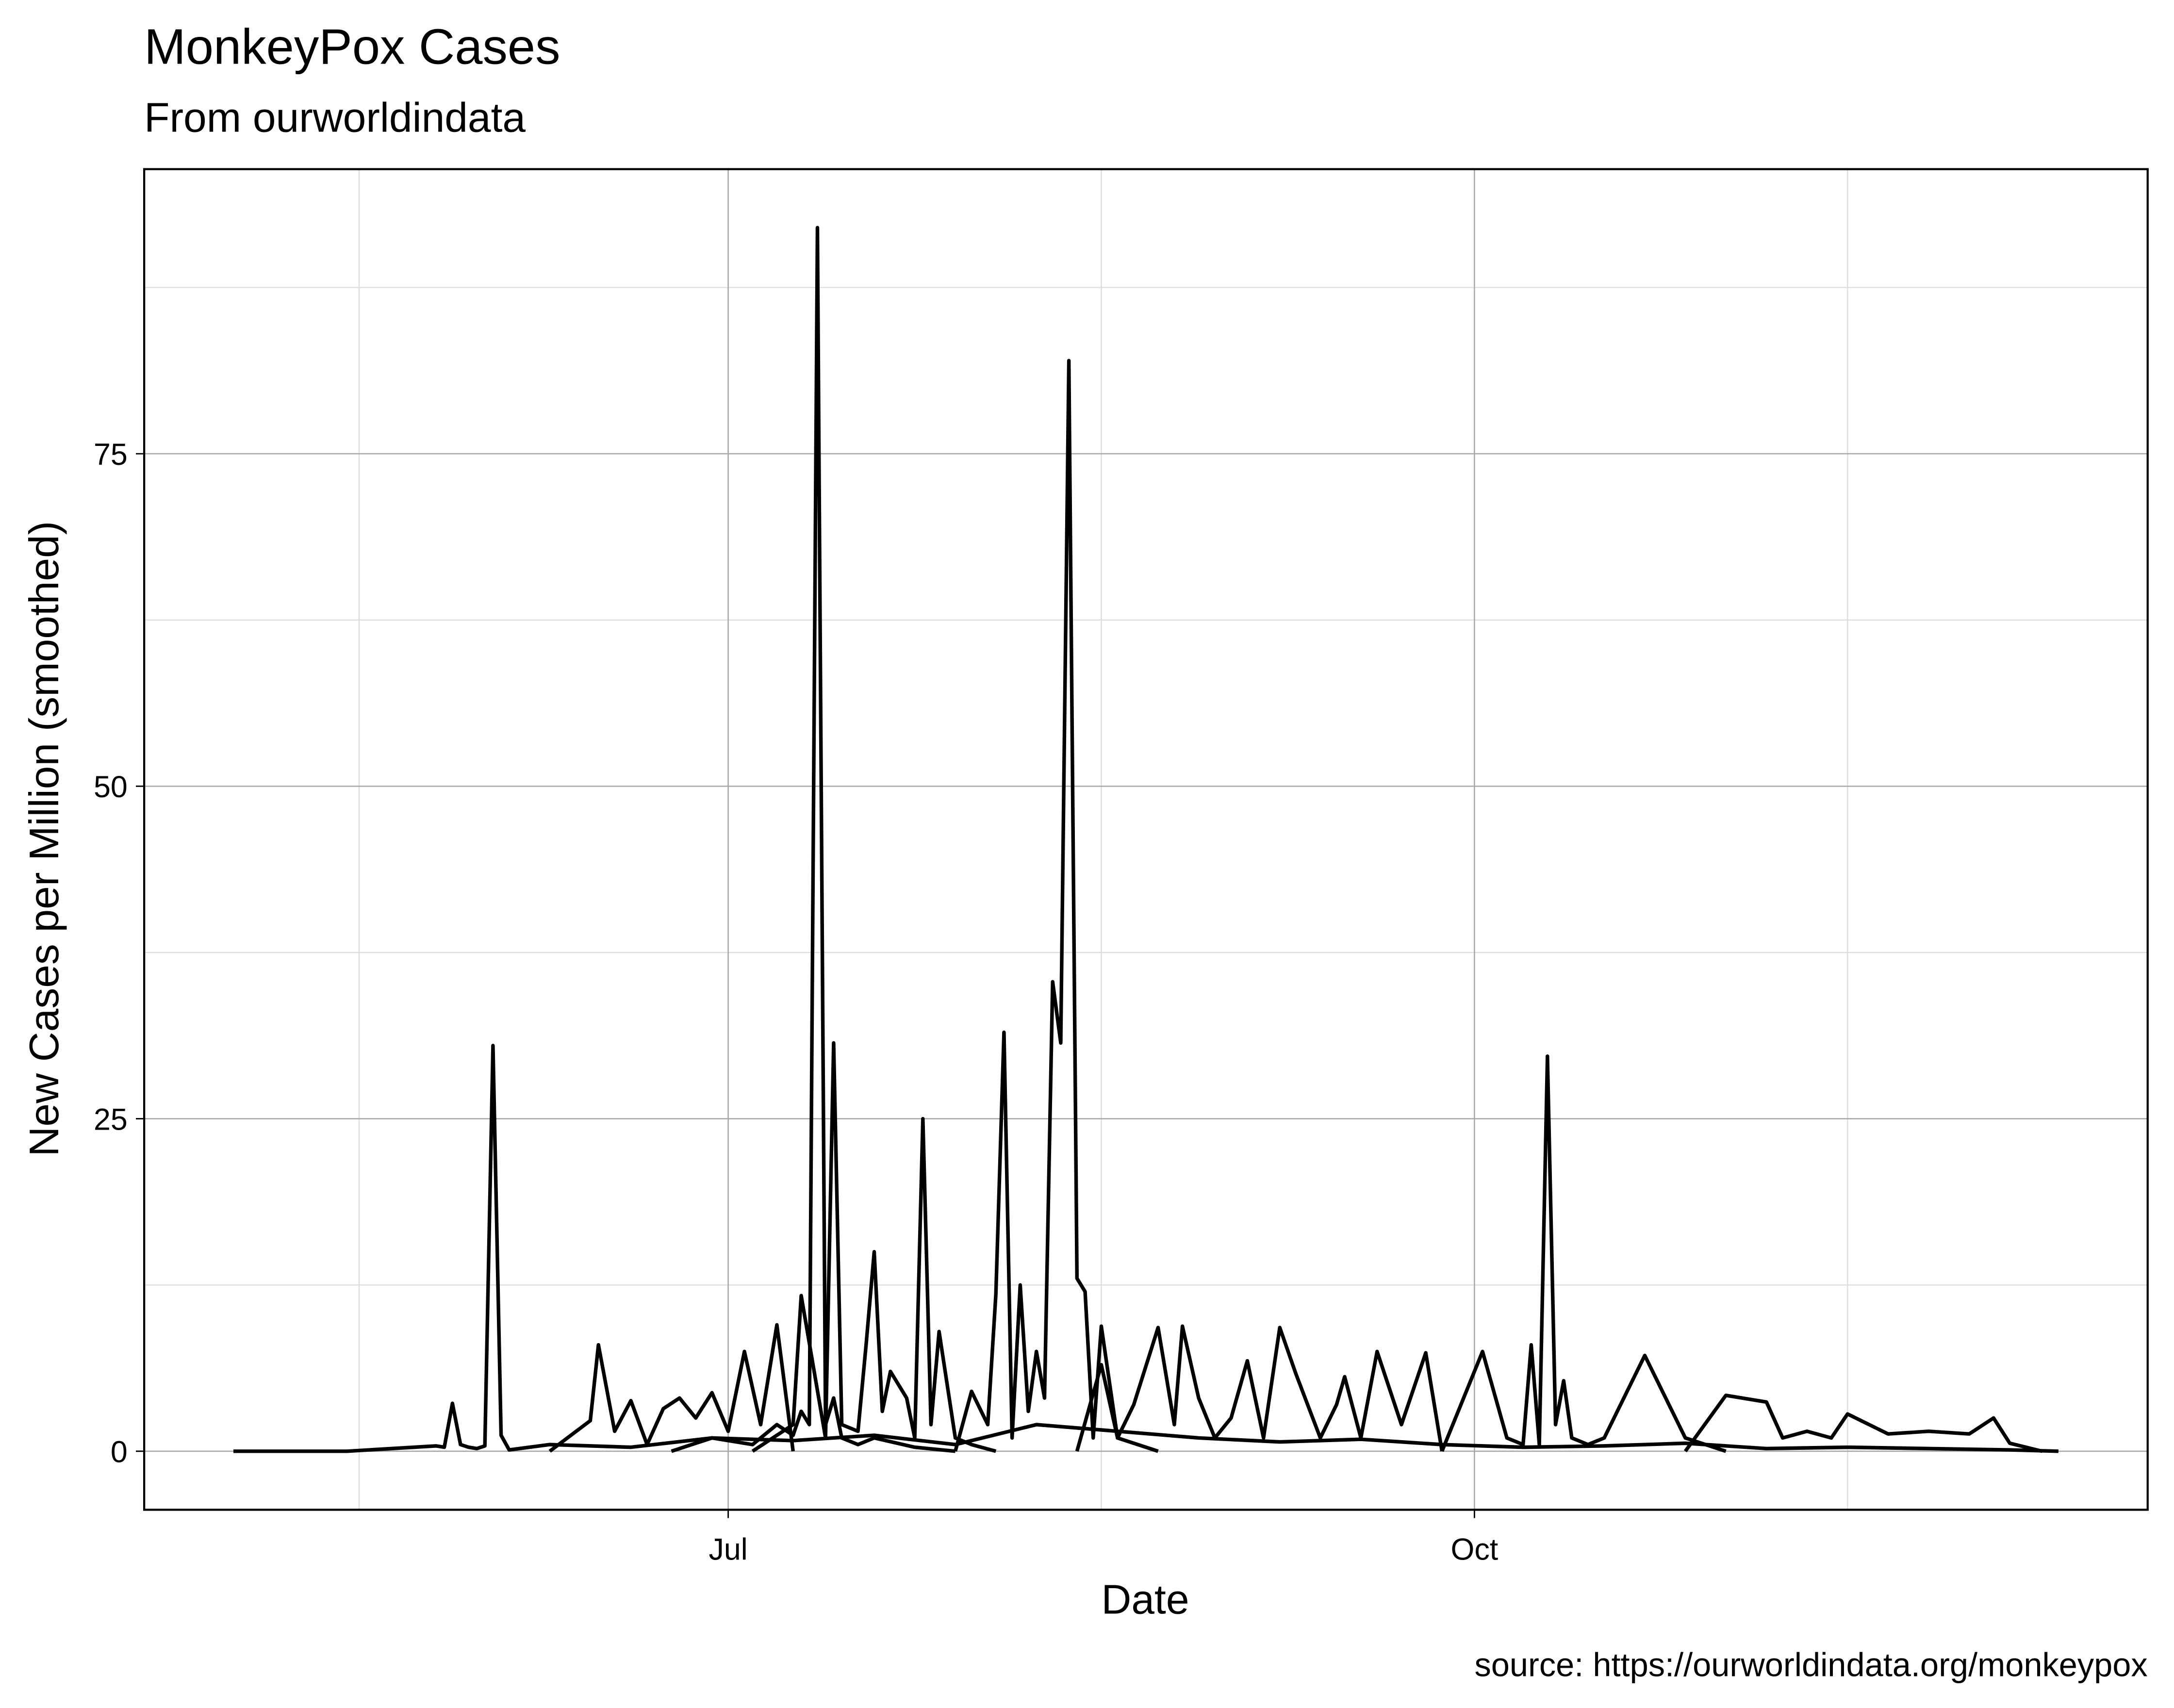 Image resolution: width=2174 pixels, height=1708 pixels. What do you see at coordinates (335, 117) in the screenshot?
I see `chart-subtitle: From ourworldindata` at bounding box center [335, 117].